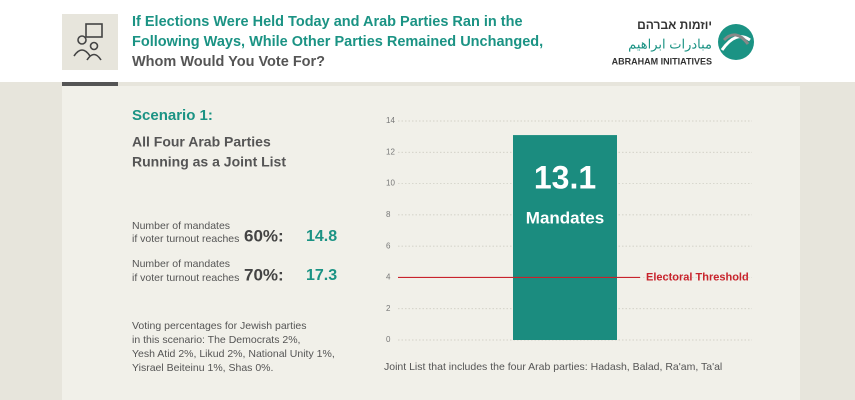  I want to click on logo, so click(736, 42).